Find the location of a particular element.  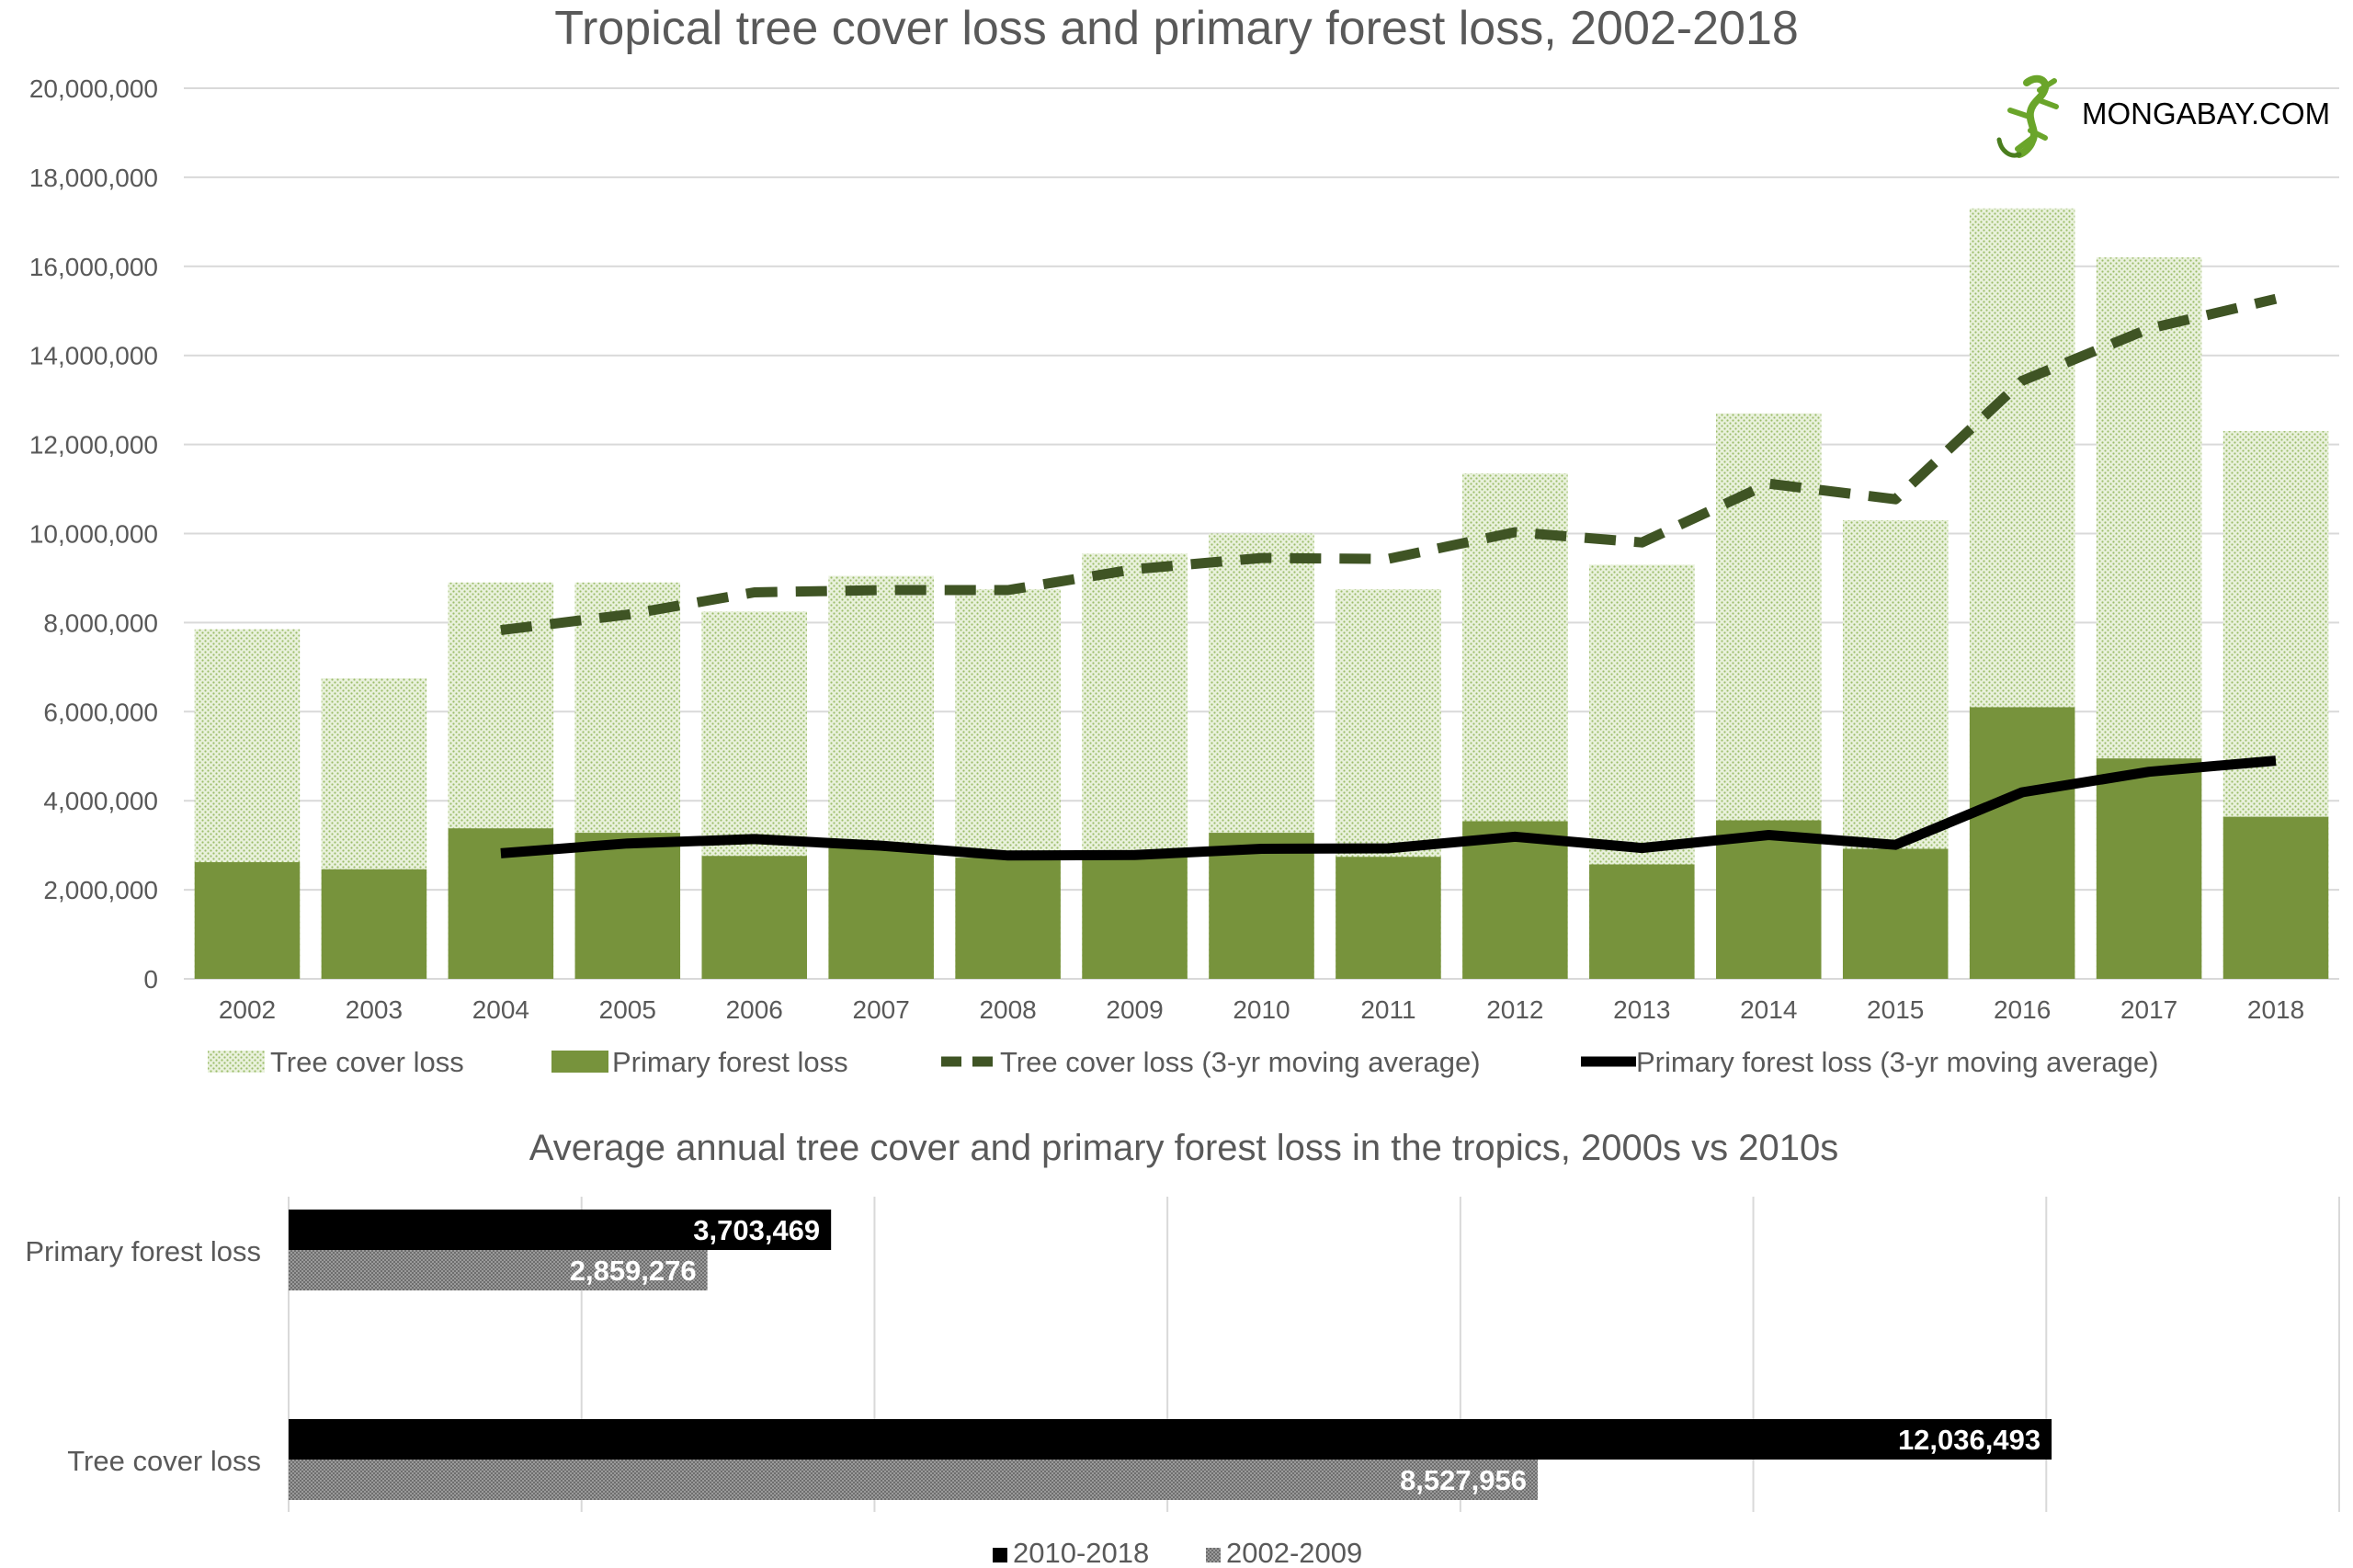

legend-swatch-2002-2009 is located at coordinates (1213, 1555).